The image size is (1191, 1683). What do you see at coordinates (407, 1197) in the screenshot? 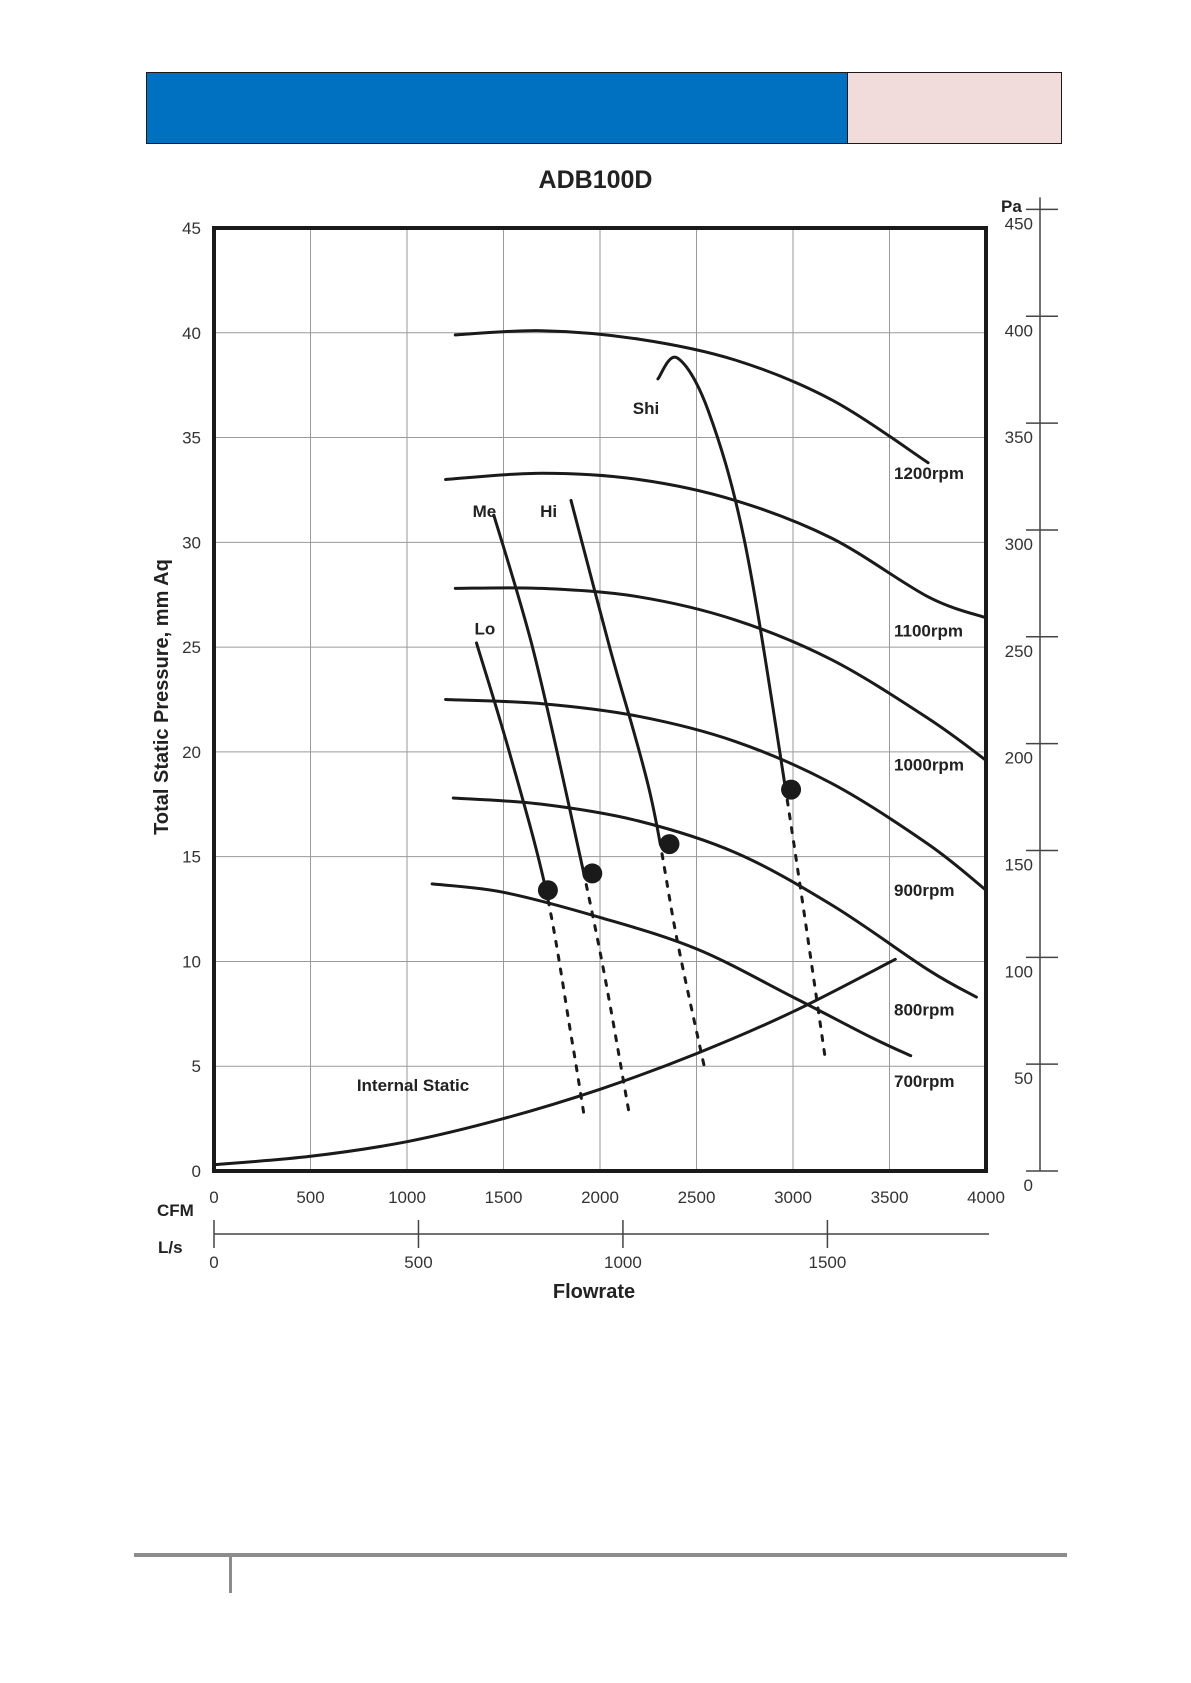
I see `x-tick-label-1000: 1000` at bounding box center [407, 1197].